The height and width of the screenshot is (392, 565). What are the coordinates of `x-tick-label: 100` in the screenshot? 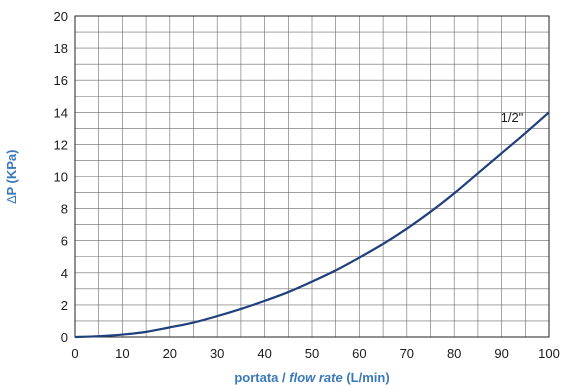 It's located at (549, 353).